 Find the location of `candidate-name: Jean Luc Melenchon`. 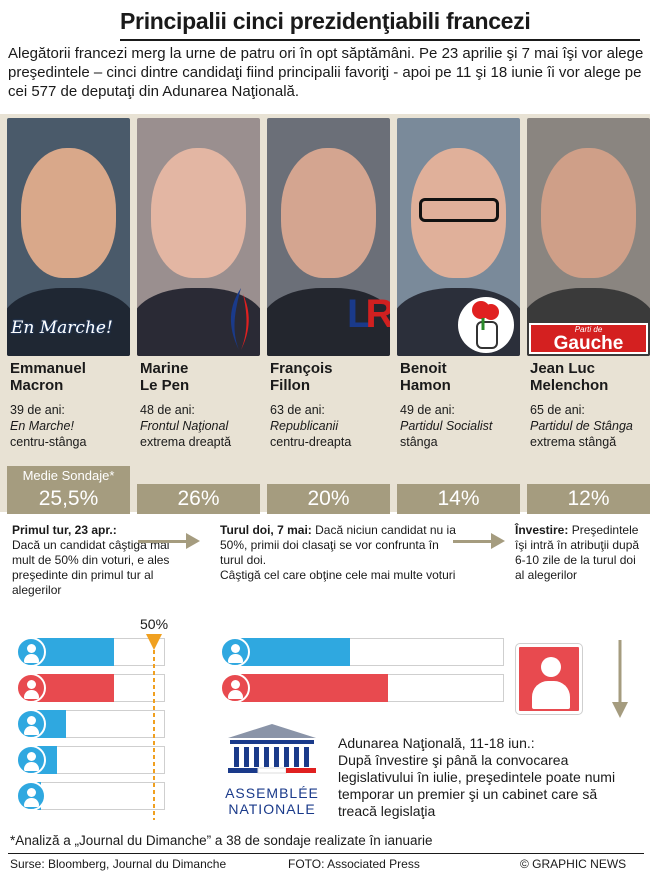

candidate-name: Jean Luc Melenchon is located at coordinates (569, 377).